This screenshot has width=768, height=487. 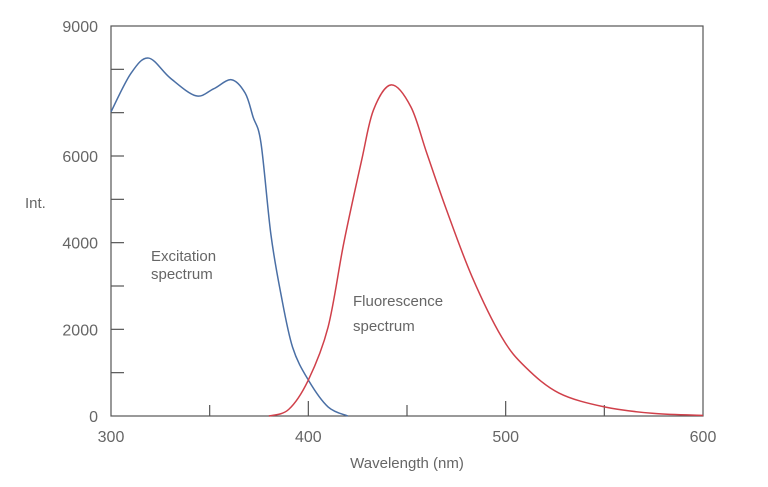 I want to click on x-tick-label: 400, so click(x=308, y=437).